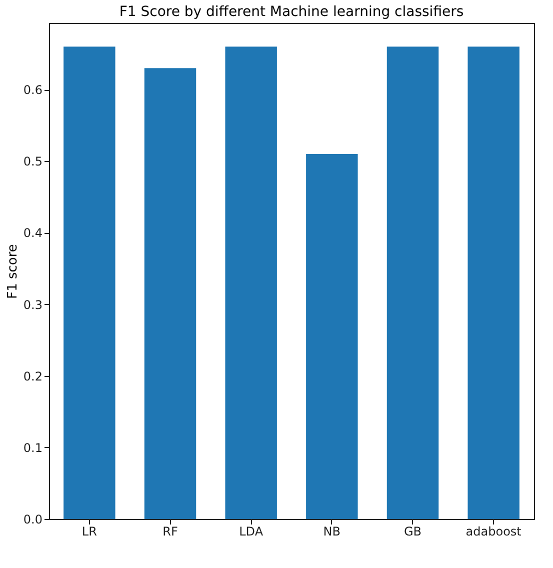 The width and height of the screenshot is (553, 568). What do you see at coordinates (89, 531) in the screenshot?
I see `x-tick-label: LR` at bounding box center [89, 531].